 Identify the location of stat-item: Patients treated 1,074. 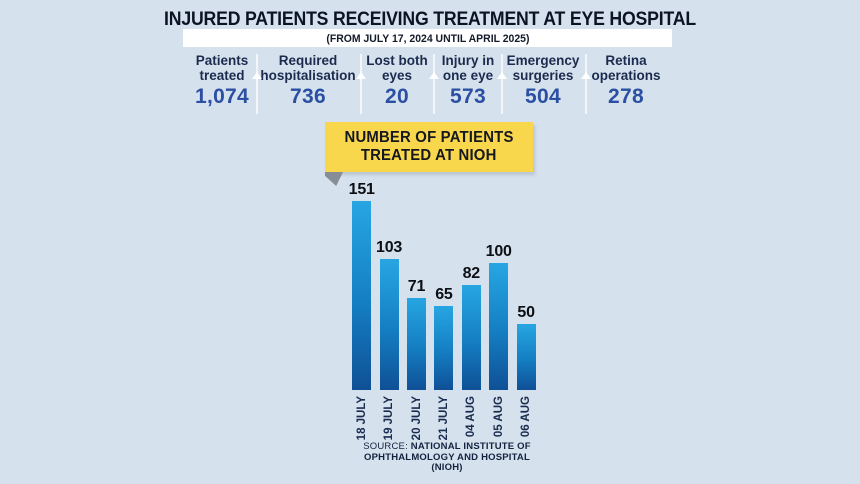
(222, 81).